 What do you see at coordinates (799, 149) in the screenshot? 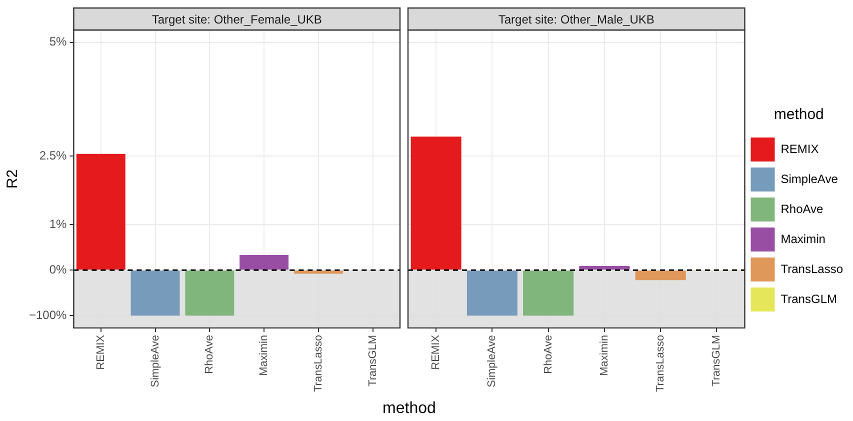
I see `legend-label: REMIX` at bounding box center [799, 149].